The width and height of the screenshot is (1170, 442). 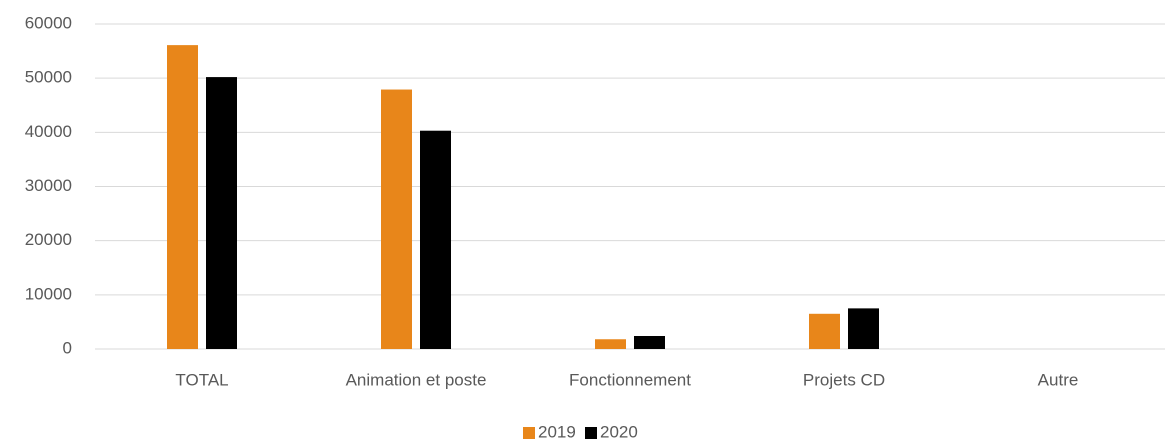 What do you see at coordinates (416, 379) in the screenshot?
I see `x-tick-label: Animation et poste` at bounding box center [416, 379].